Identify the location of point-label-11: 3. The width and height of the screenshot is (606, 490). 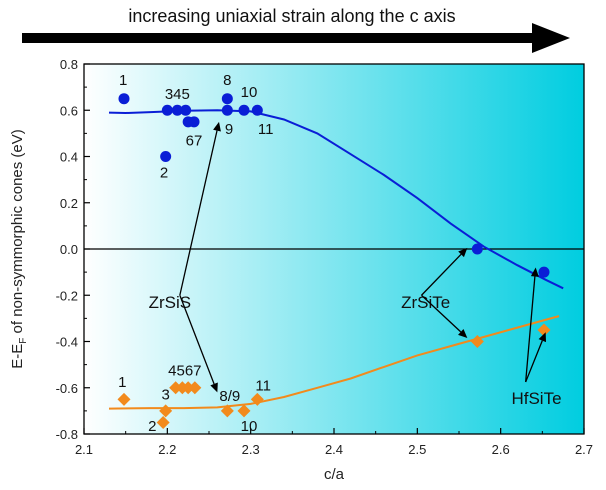
(165, 395).